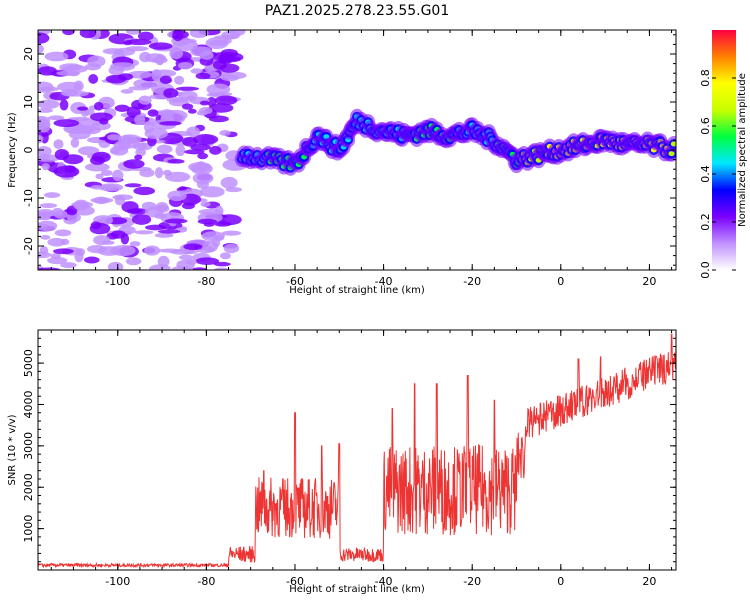 This screenshot has width=750, height=600. I want to click on y-tick-label: 0, so click(28, 150).